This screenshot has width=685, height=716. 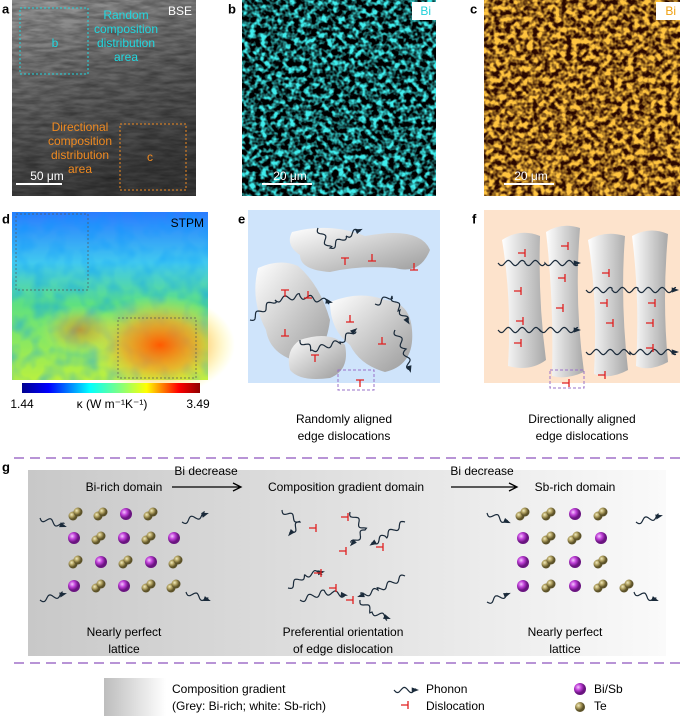 I want to click on colorbar-label: κ (W m⁻¹K⁻¹), so click(x=112, y=404).